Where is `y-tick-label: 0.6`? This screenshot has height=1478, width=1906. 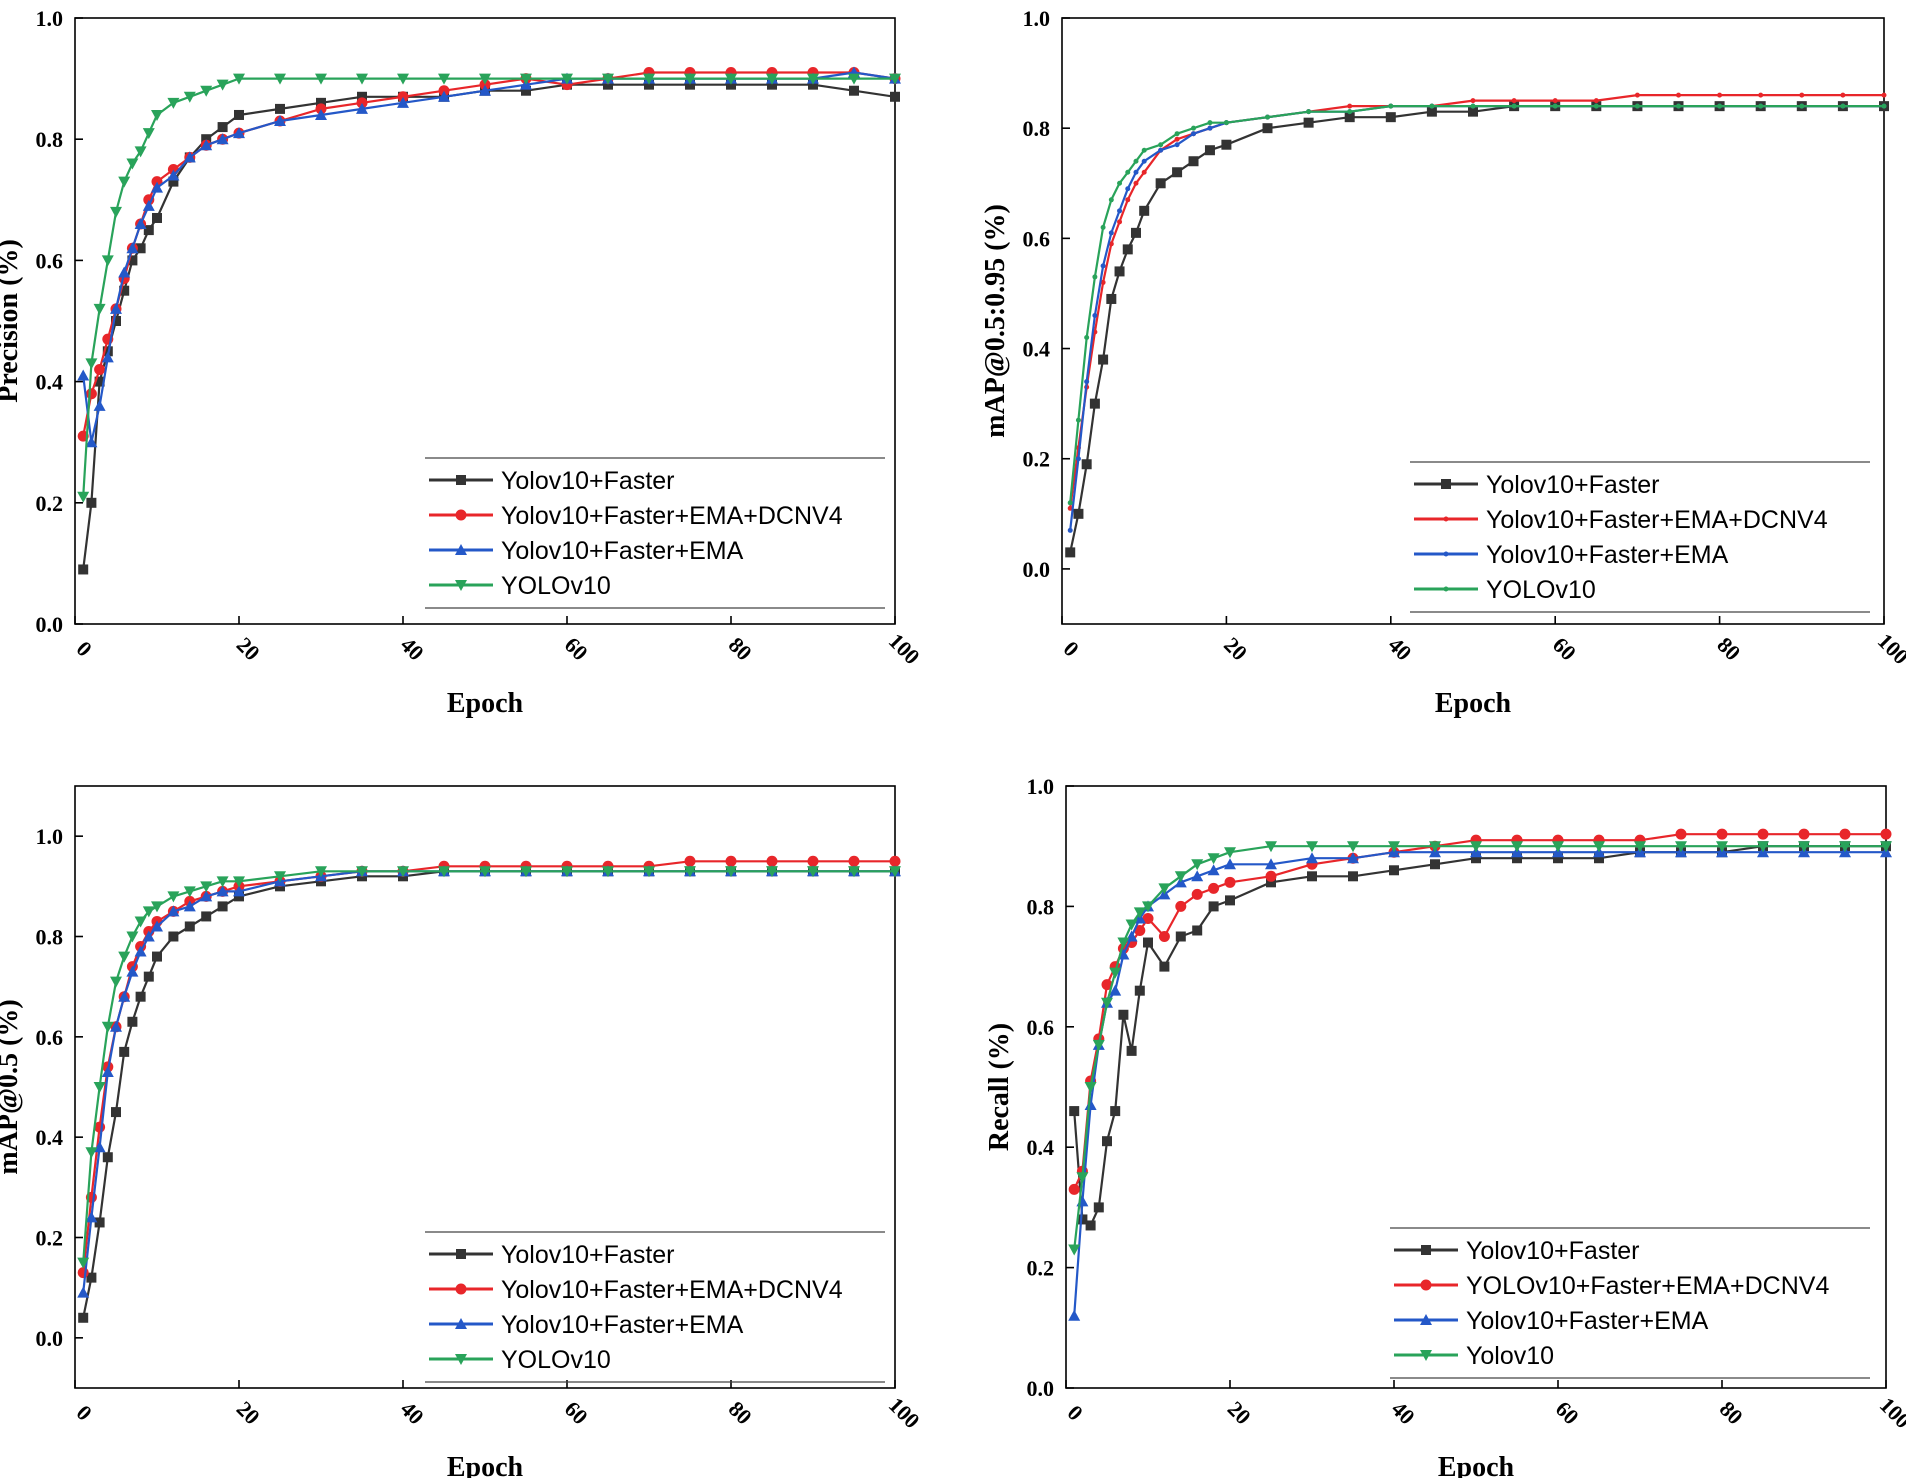 y-tick-label: 0.6 is located at coordinates (50, 260).